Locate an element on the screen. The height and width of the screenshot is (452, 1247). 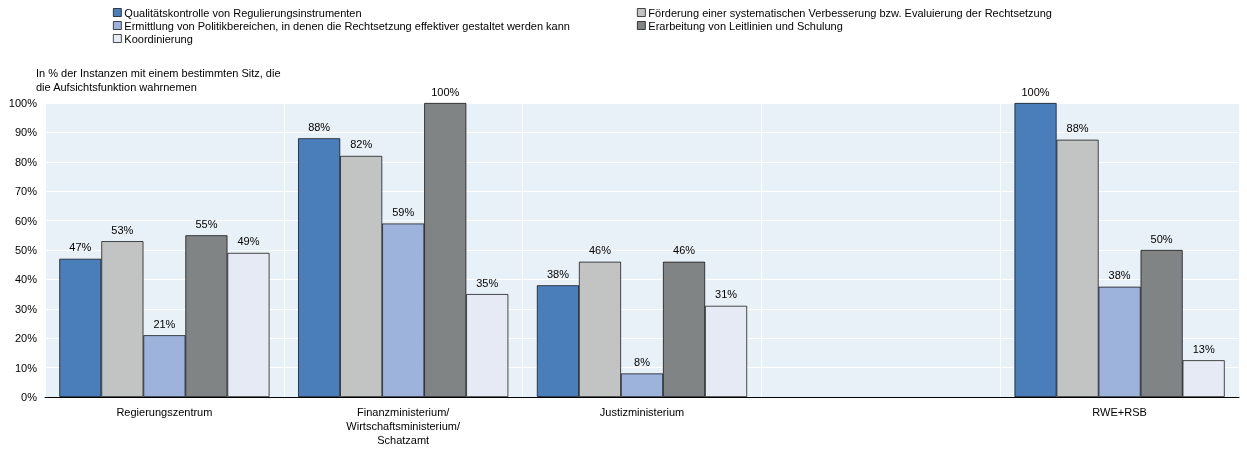
data-label: 21% is located at coordinates (164, 323).